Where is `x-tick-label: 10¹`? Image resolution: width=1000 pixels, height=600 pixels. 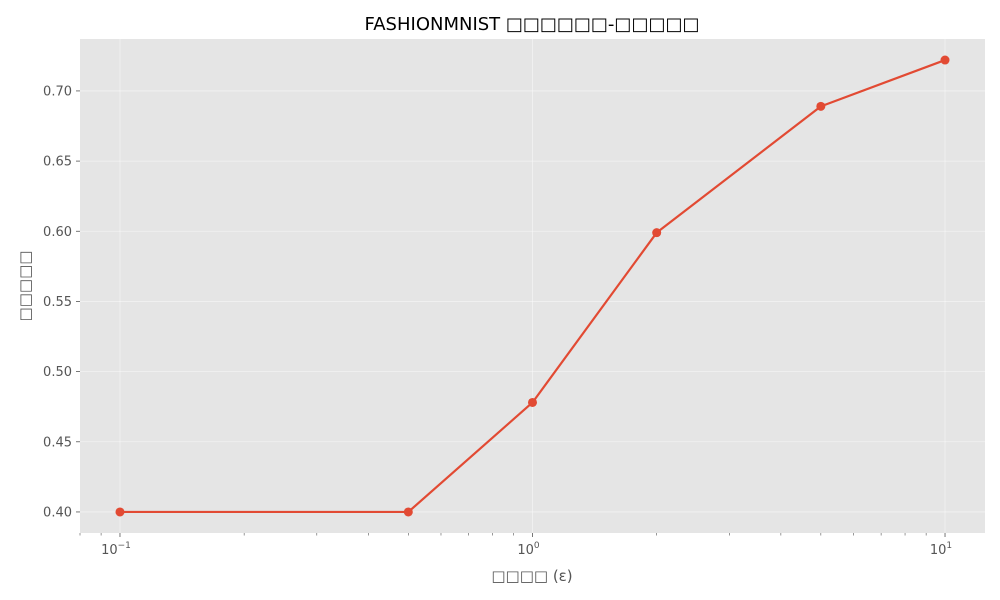
x-tick-label: 10¹ is located at coordinates (941, 549).